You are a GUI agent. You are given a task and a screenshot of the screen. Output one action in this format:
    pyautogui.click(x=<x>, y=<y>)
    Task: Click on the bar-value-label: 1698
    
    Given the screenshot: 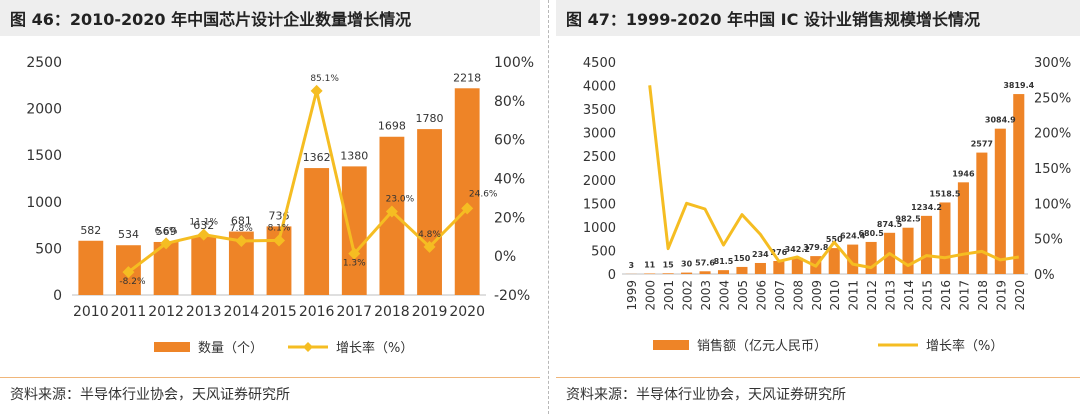 What is the action you would take?
    pyautogui.click(x=392, y=126)
    